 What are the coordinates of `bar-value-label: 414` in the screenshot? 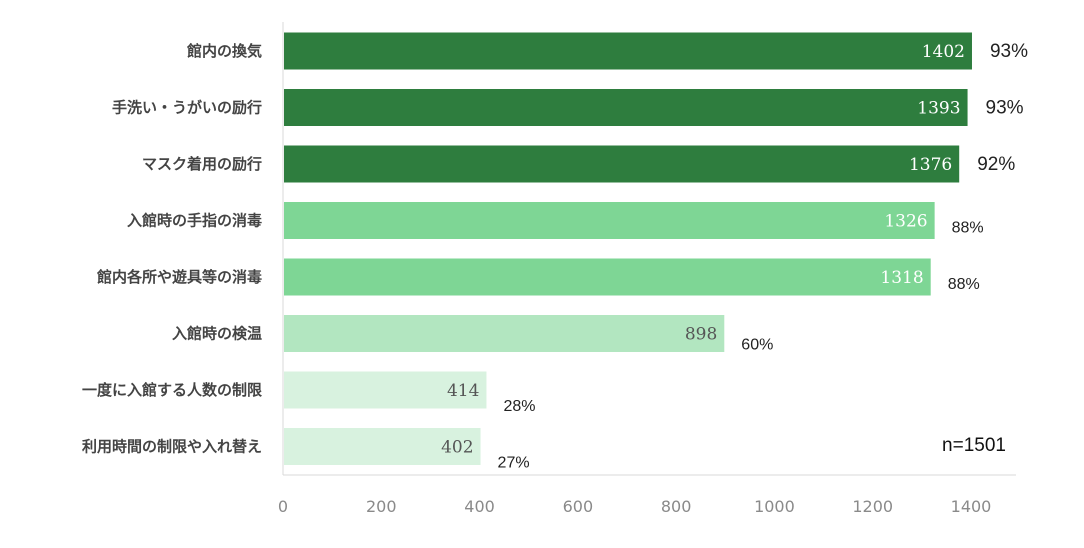 It's located at (463, 391).